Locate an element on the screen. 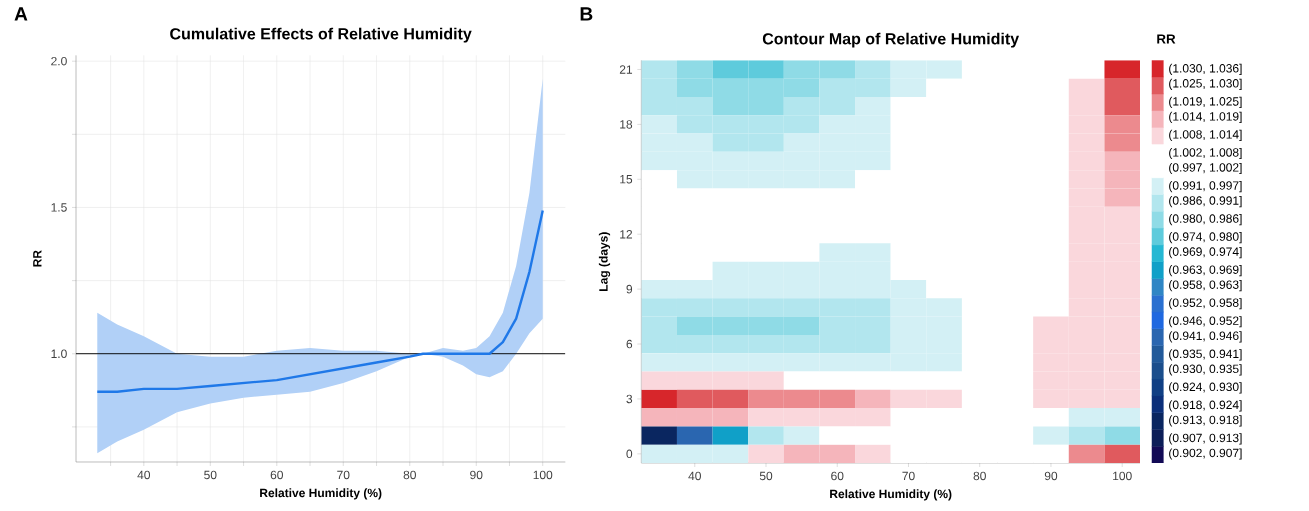  y-tick-label: 2.0 is located at coordinates (59, 61).